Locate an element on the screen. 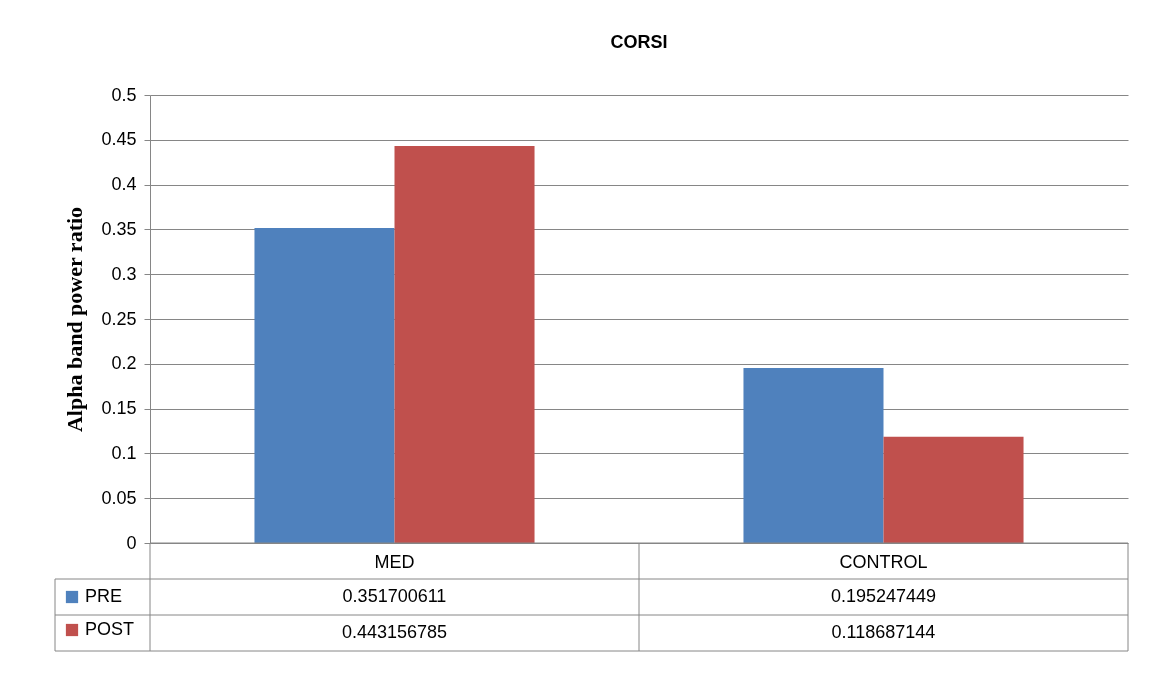 This screenshot has width=1153, height=675. data-label: 0.195247449 is located at coordinates (883, 596).